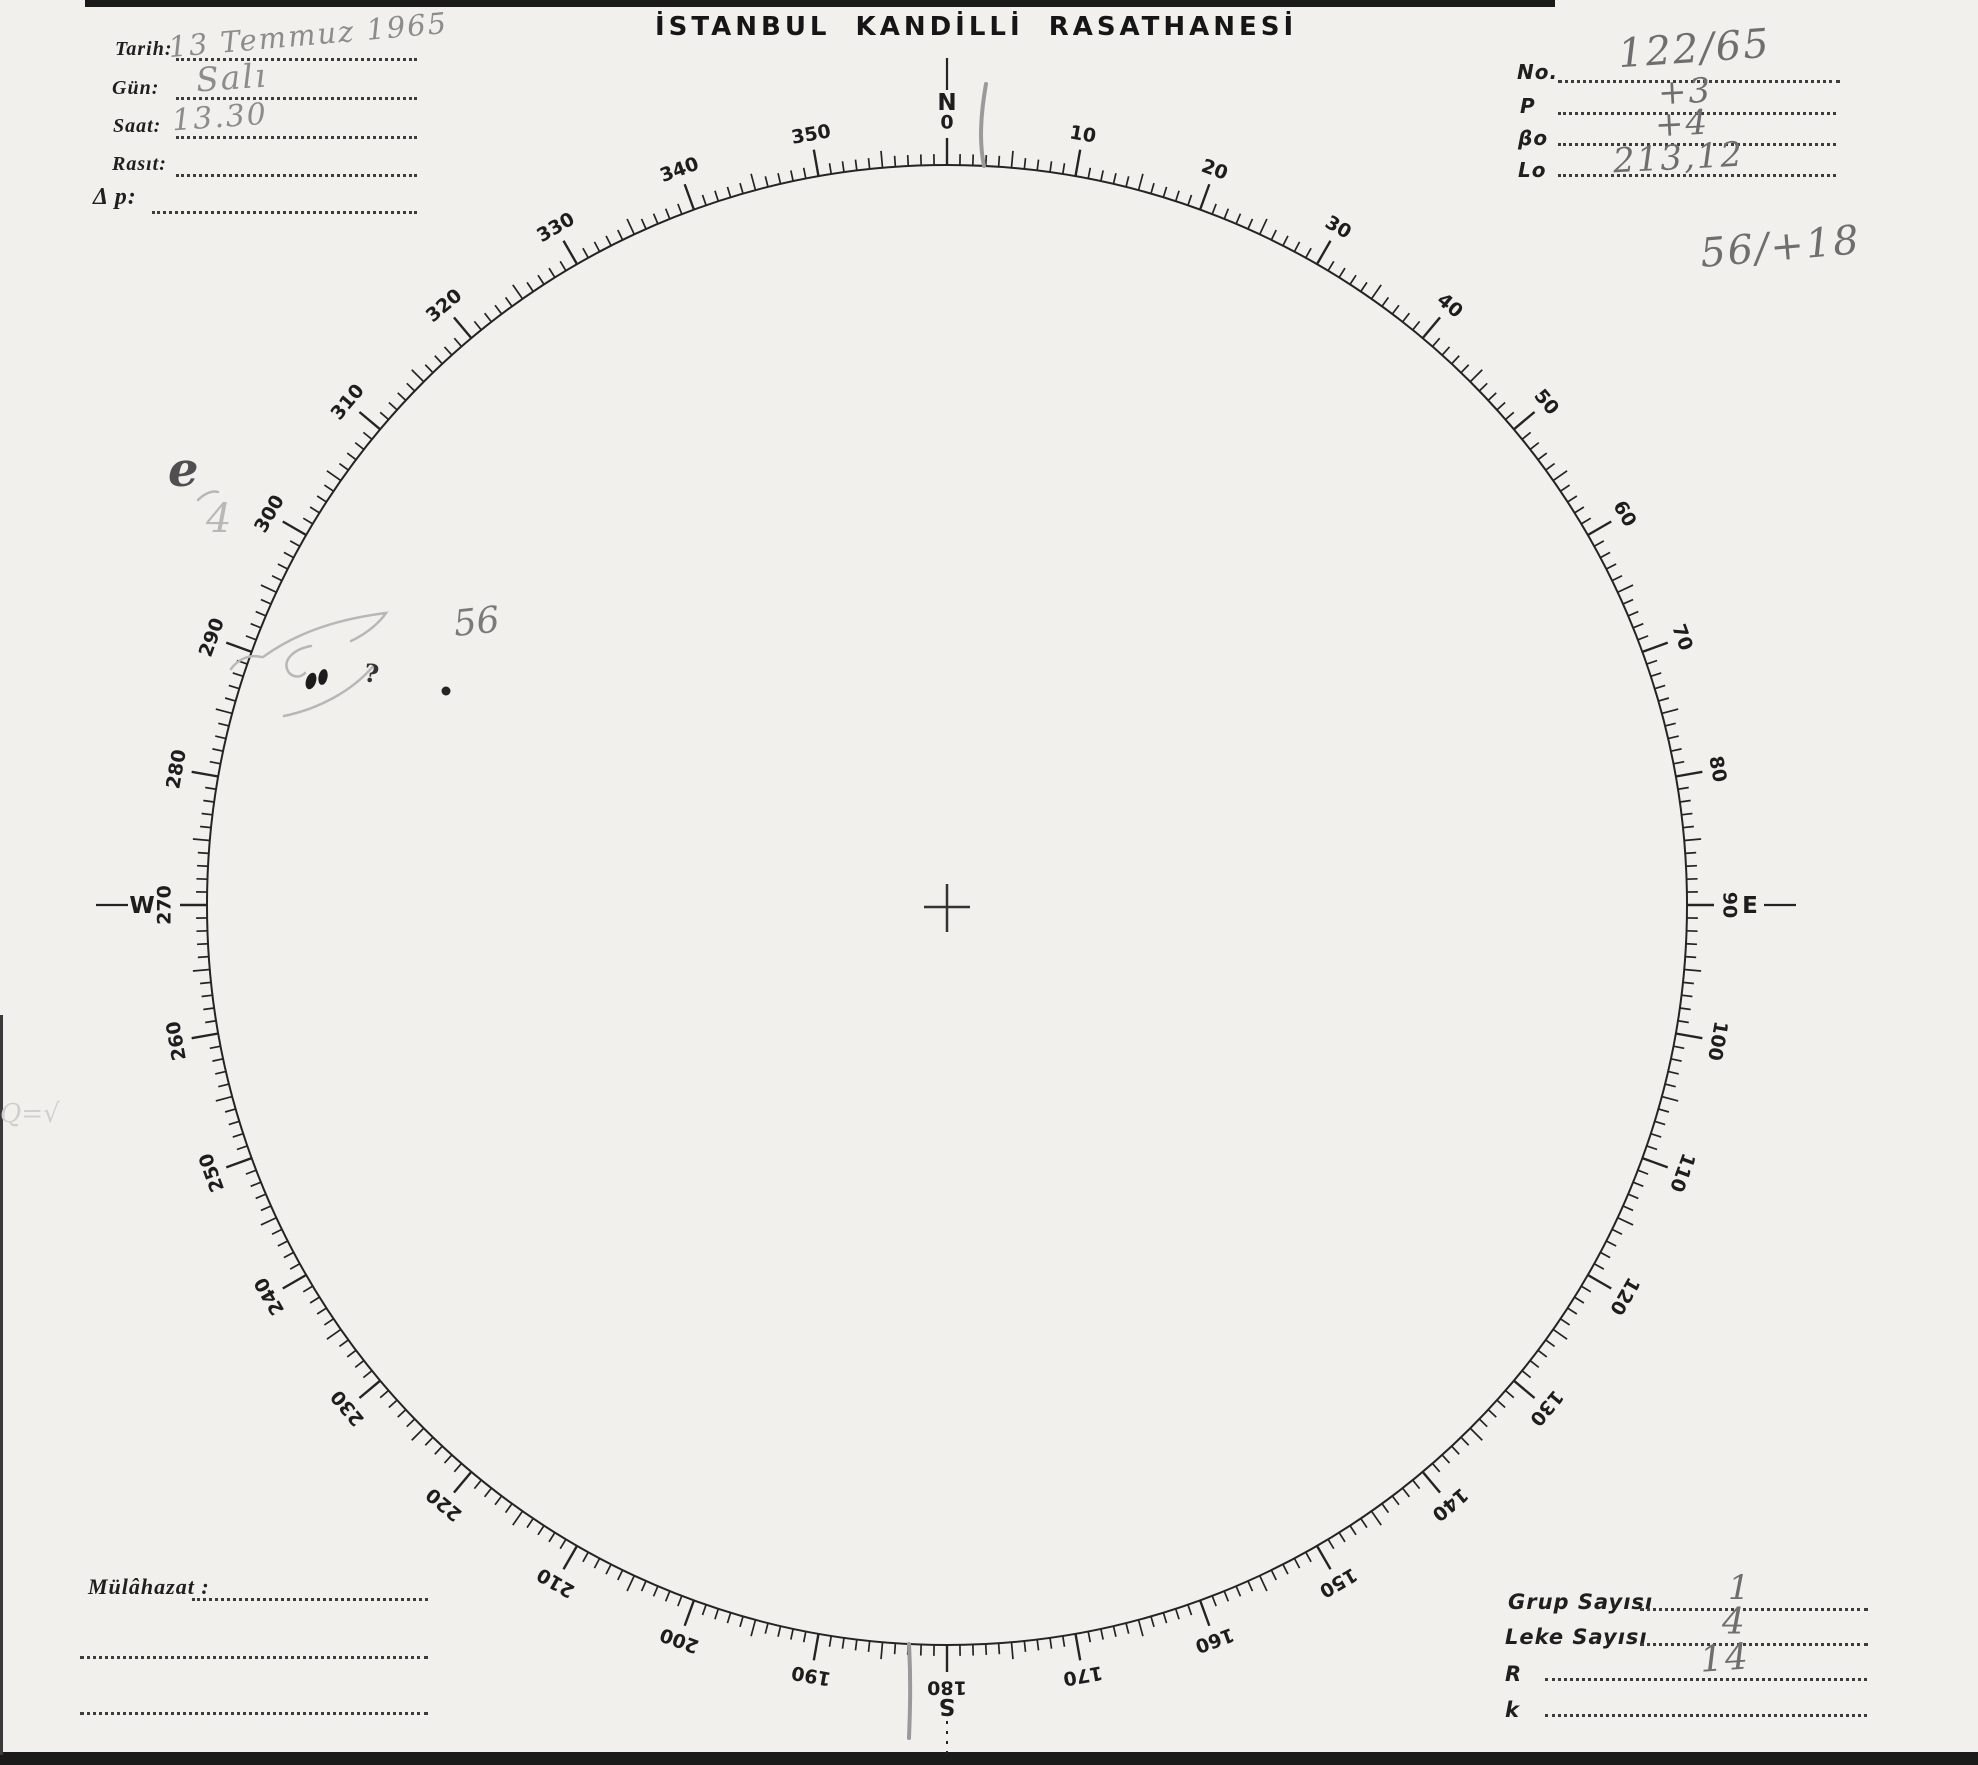  Describe the element at coordinates (30, 1114) in the screenshot. I see `edge-note: Q=√` at that location.